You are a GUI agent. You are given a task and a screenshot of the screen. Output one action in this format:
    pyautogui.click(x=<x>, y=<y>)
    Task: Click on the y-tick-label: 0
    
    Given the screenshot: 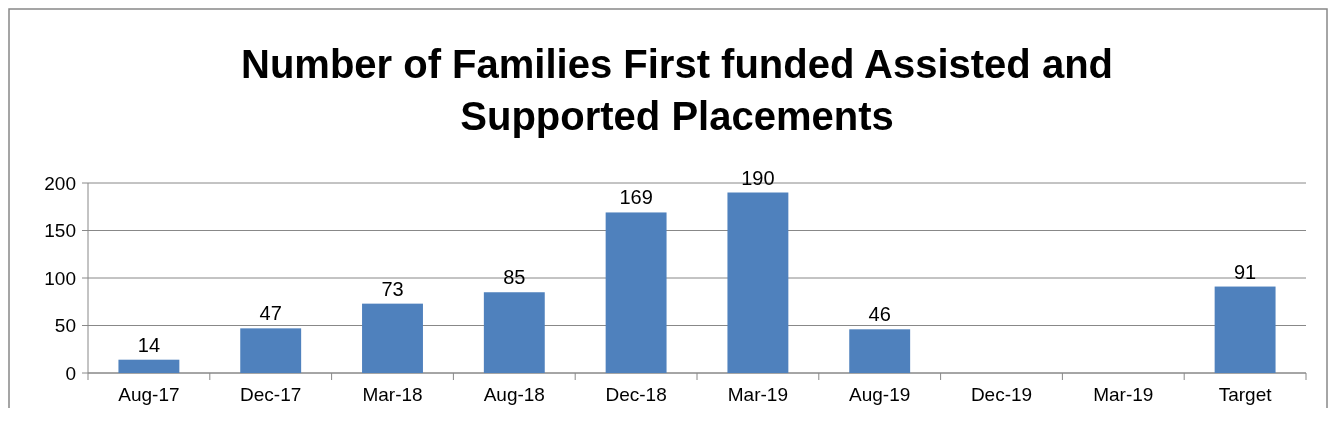 What is the action you would take?
    pyautogui.click(x=70, y=373)
    